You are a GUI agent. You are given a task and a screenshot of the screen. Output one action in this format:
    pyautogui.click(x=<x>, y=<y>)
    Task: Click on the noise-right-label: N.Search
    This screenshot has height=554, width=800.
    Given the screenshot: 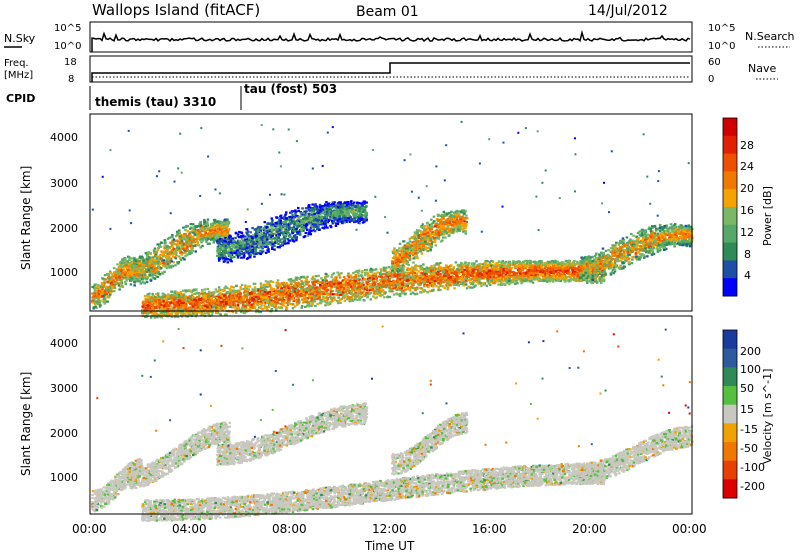 What is the action you would take?
    pyautogui.click(x=770, y=36)
    